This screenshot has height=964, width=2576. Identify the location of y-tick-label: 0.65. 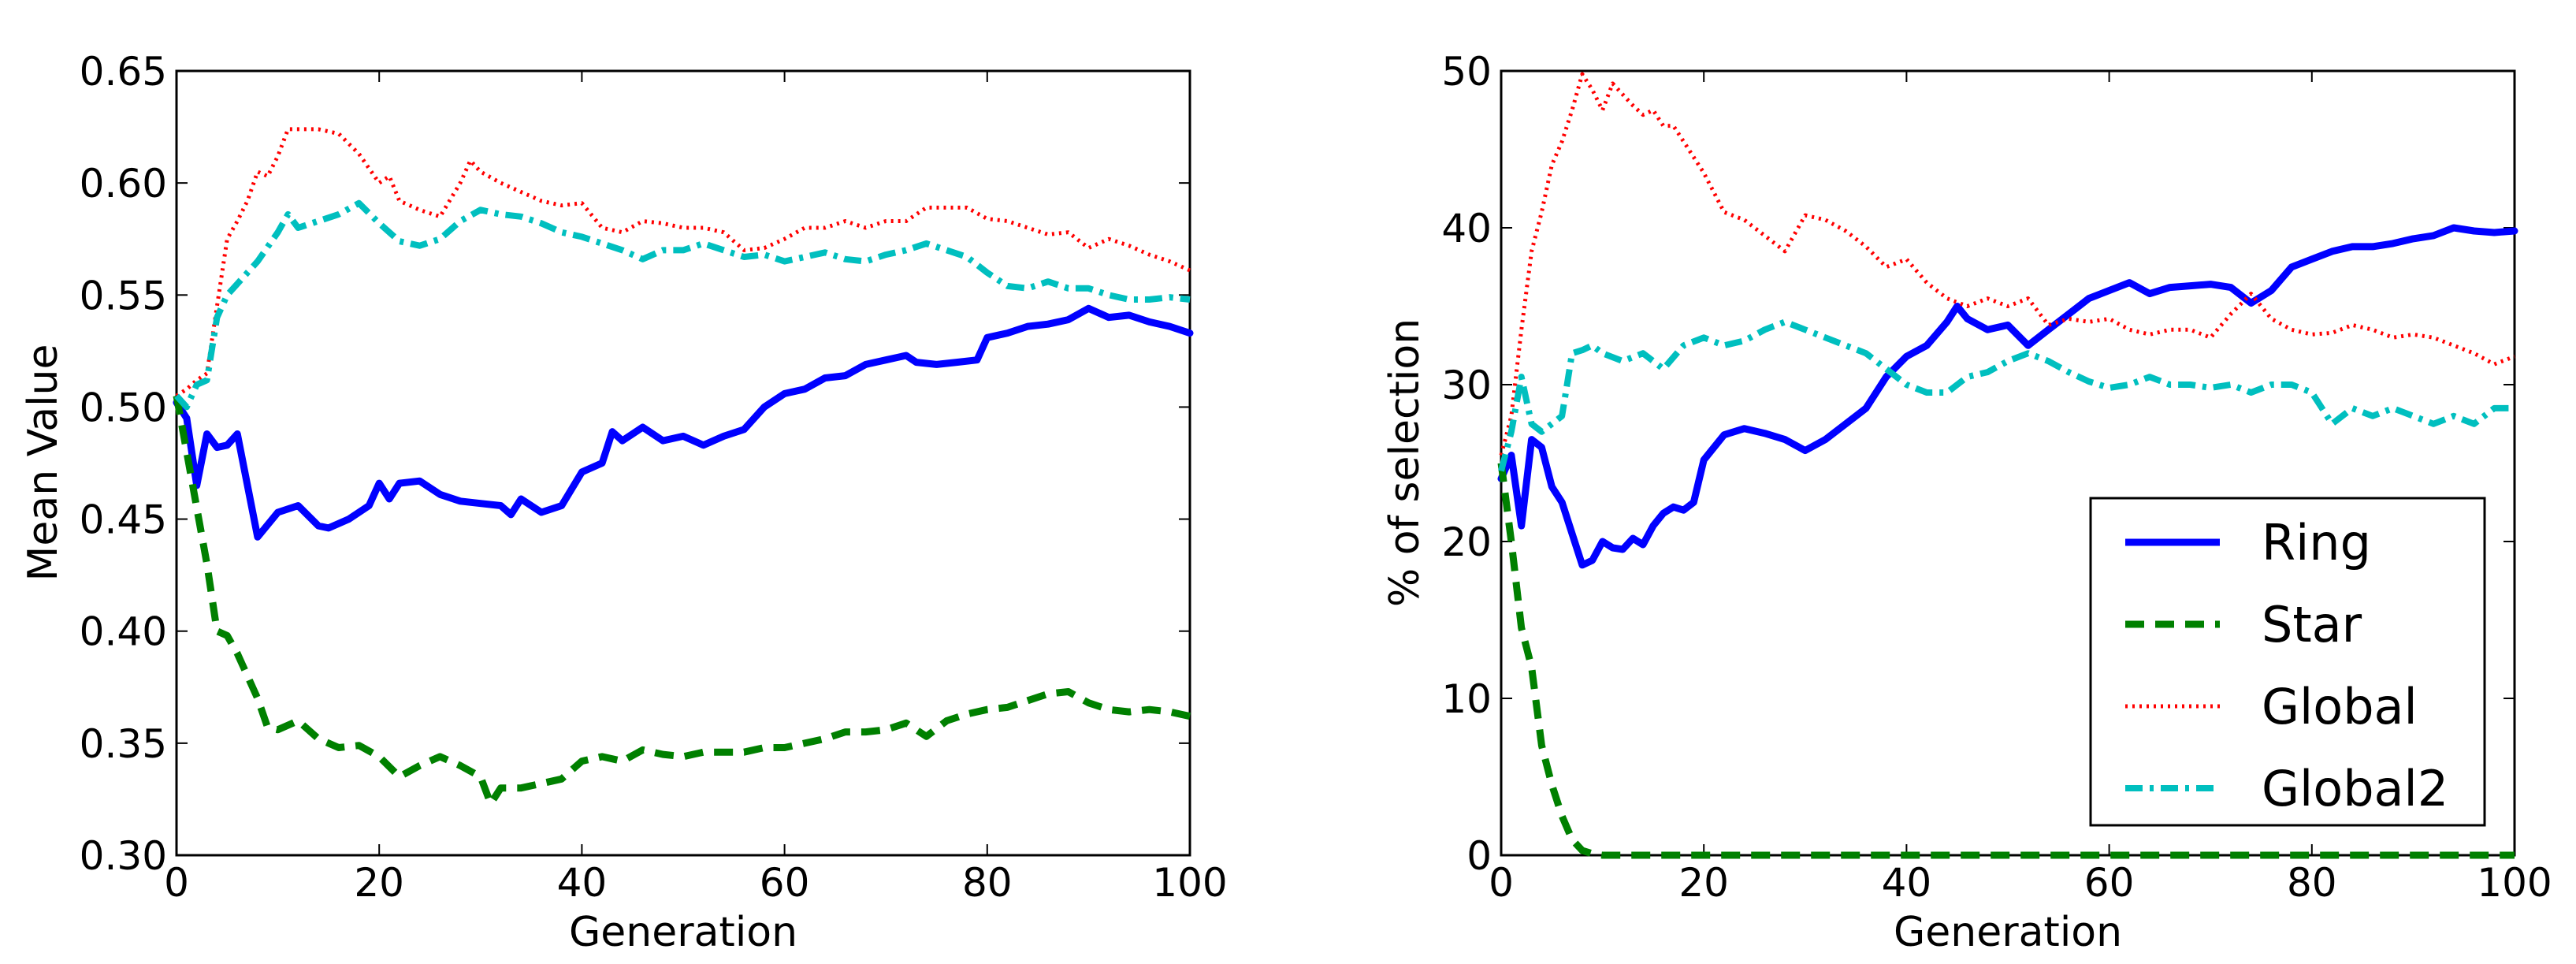
(123, 72).